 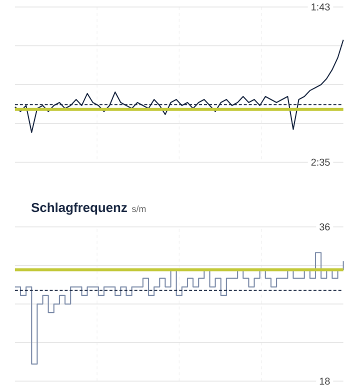 I want to click on y-axis-title: s/m, so click(x=139, y=208).